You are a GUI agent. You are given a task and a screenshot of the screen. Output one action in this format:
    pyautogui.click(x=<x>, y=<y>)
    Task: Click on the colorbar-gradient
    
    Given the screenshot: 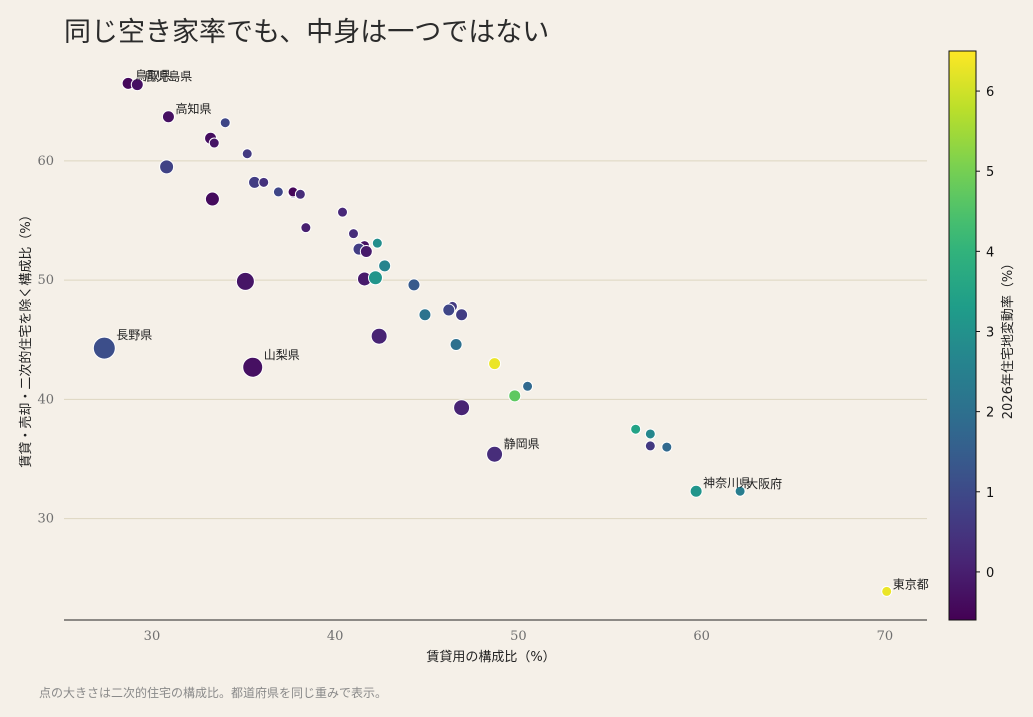 What is the action you would take?
    pyautogui.click(x=962, y=335)
    